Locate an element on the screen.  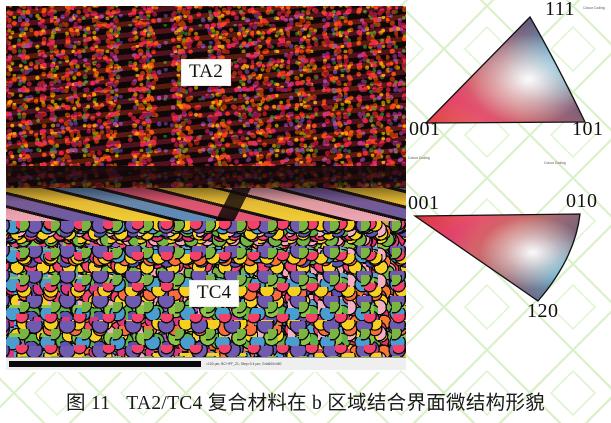
figure-caption-text: TA2/TC4 复合材料在 b 区域结合界面微结构形貌 is located at coordinates (336, 403).